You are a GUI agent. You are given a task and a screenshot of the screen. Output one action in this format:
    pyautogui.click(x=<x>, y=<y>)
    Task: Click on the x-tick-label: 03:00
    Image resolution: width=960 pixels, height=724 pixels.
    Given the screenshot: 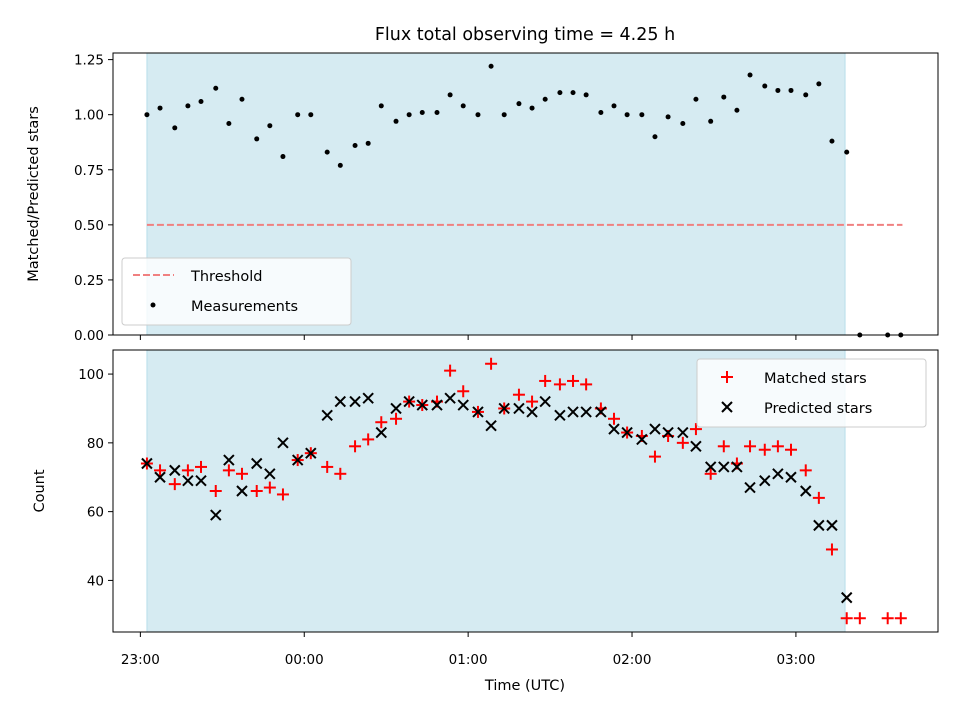 What is the action you would take?
    pyautogui.click(x=795, y=660)
    